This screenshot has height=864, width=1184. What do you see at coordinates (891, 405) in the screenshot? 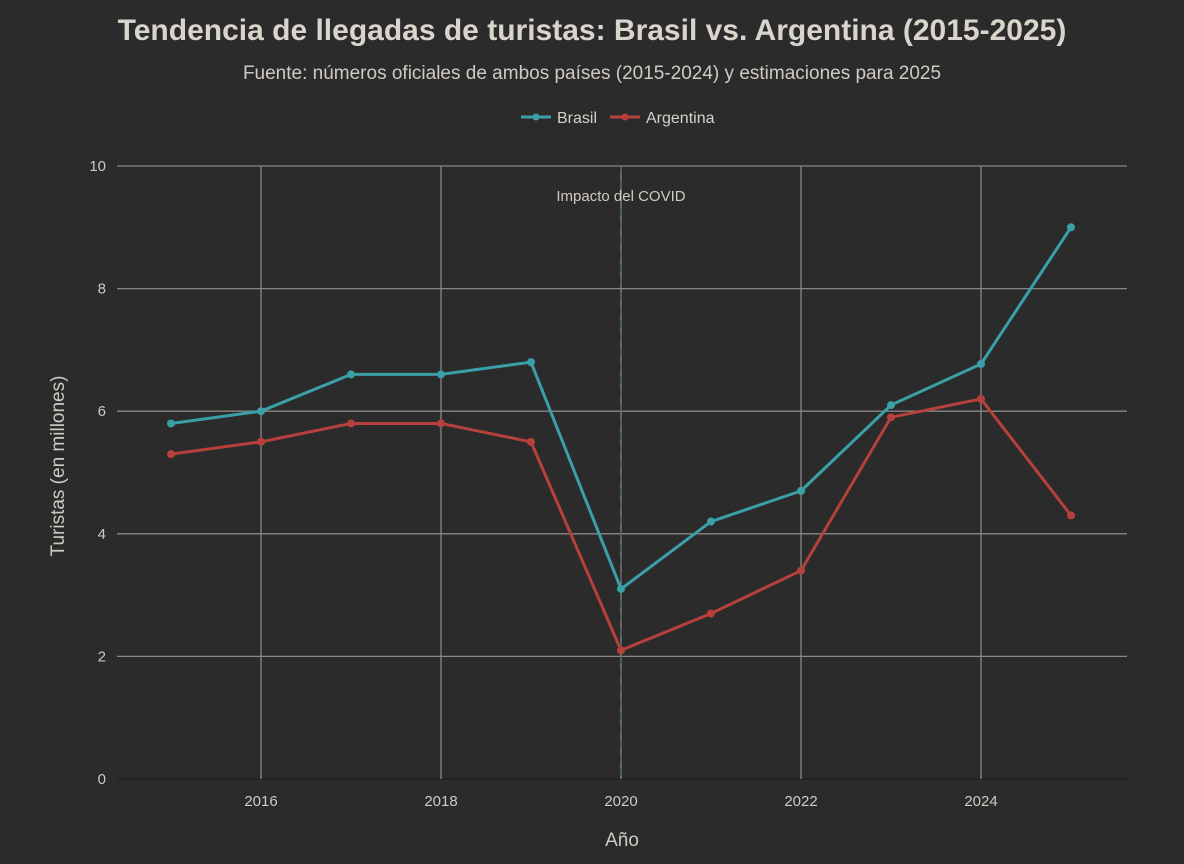
I see `data-point-brasil-2023` at bounding box center [891, 405].